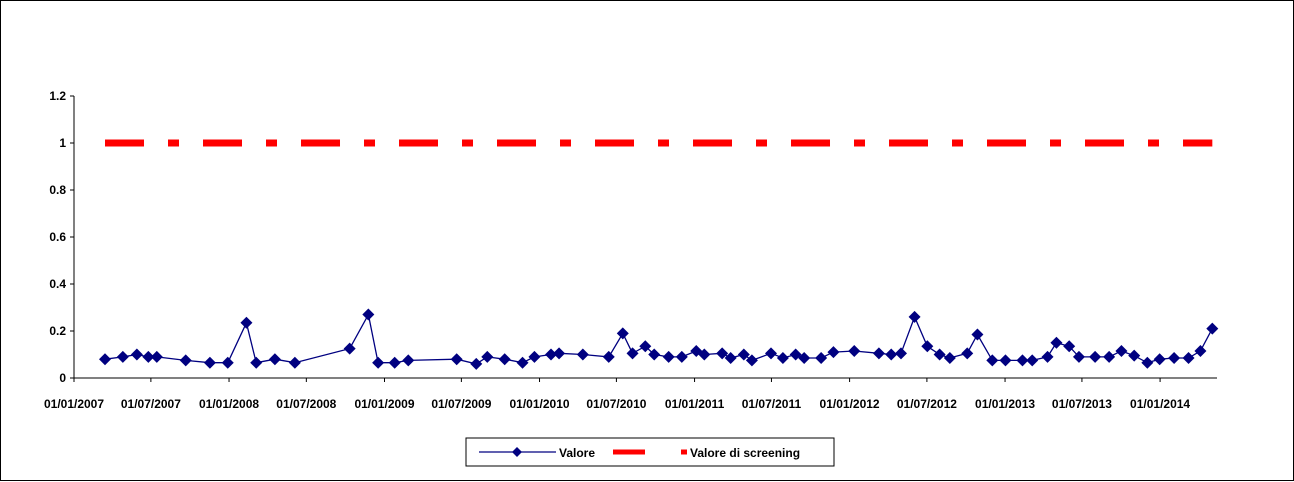 This screenshot has width=1294, height=482. Describe the element at coordinates (57, 237) in the screenshot. I see `y-tick-label: 0.6` at that location.